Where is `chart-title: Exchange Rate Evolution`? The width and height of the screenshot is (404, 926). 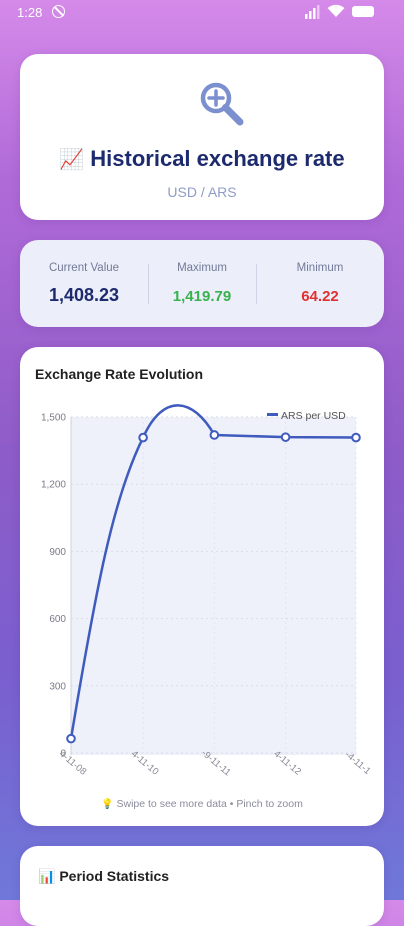
chart-title: Exchange Rate Evolution is located at coordinates (119, 374).